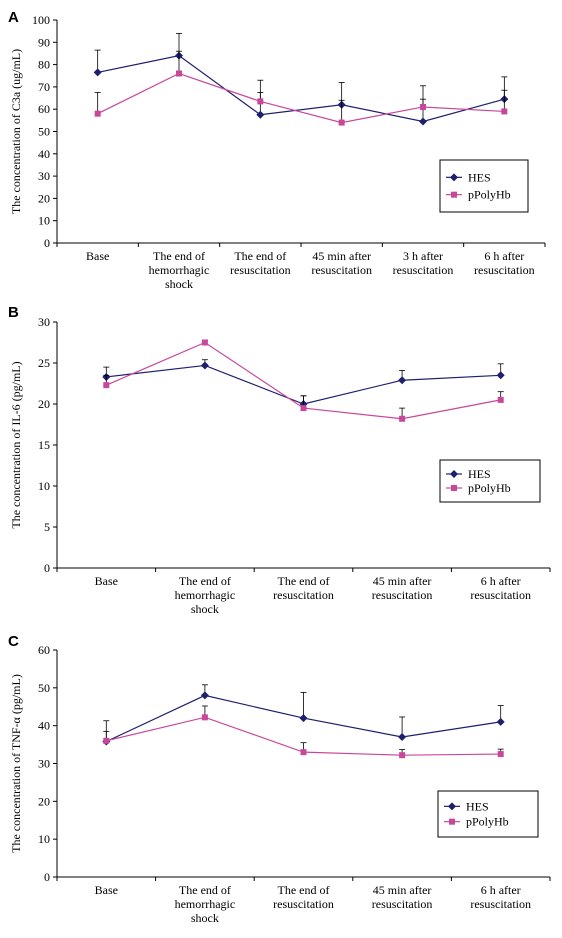 The image size is (562, 938). Describe the element at coordinates (423, 256) in the screenshot. I see `x-category-label: 3 h after` at that location.